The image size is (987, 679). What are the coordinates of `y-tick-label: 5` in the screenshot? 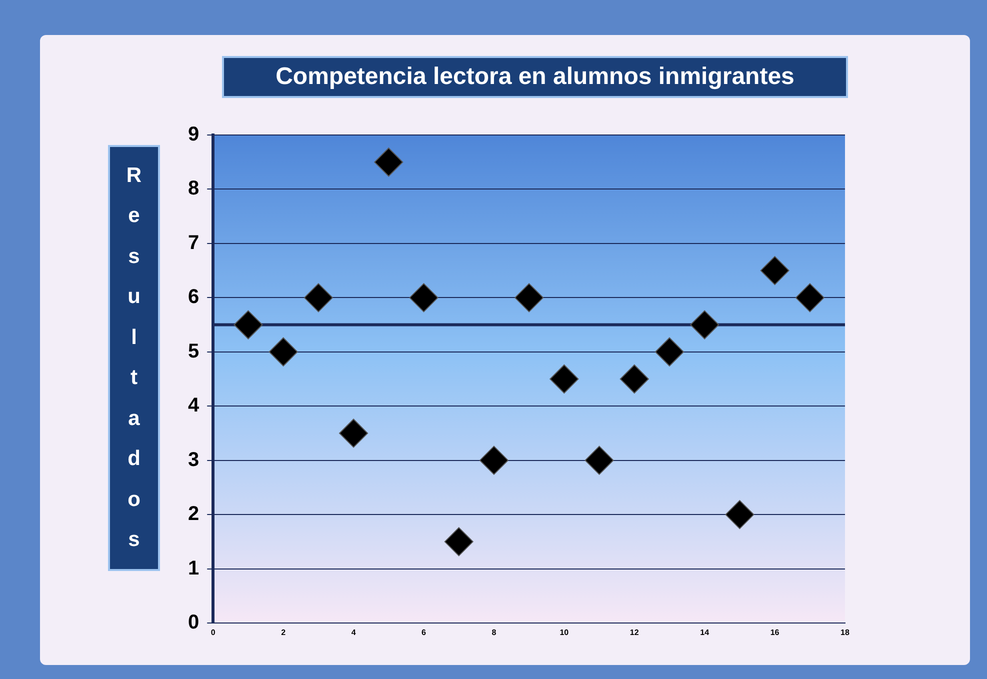 It's located at (194, 351).